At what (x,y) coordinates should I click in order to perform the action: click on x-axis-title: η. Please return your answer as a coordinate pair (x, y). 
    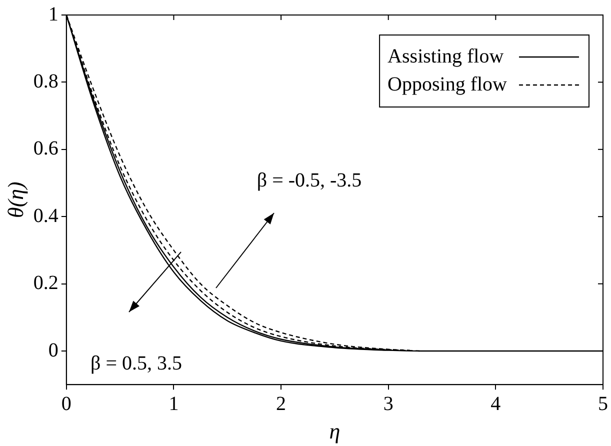
    Looking at the image, I should click on (334, 431).